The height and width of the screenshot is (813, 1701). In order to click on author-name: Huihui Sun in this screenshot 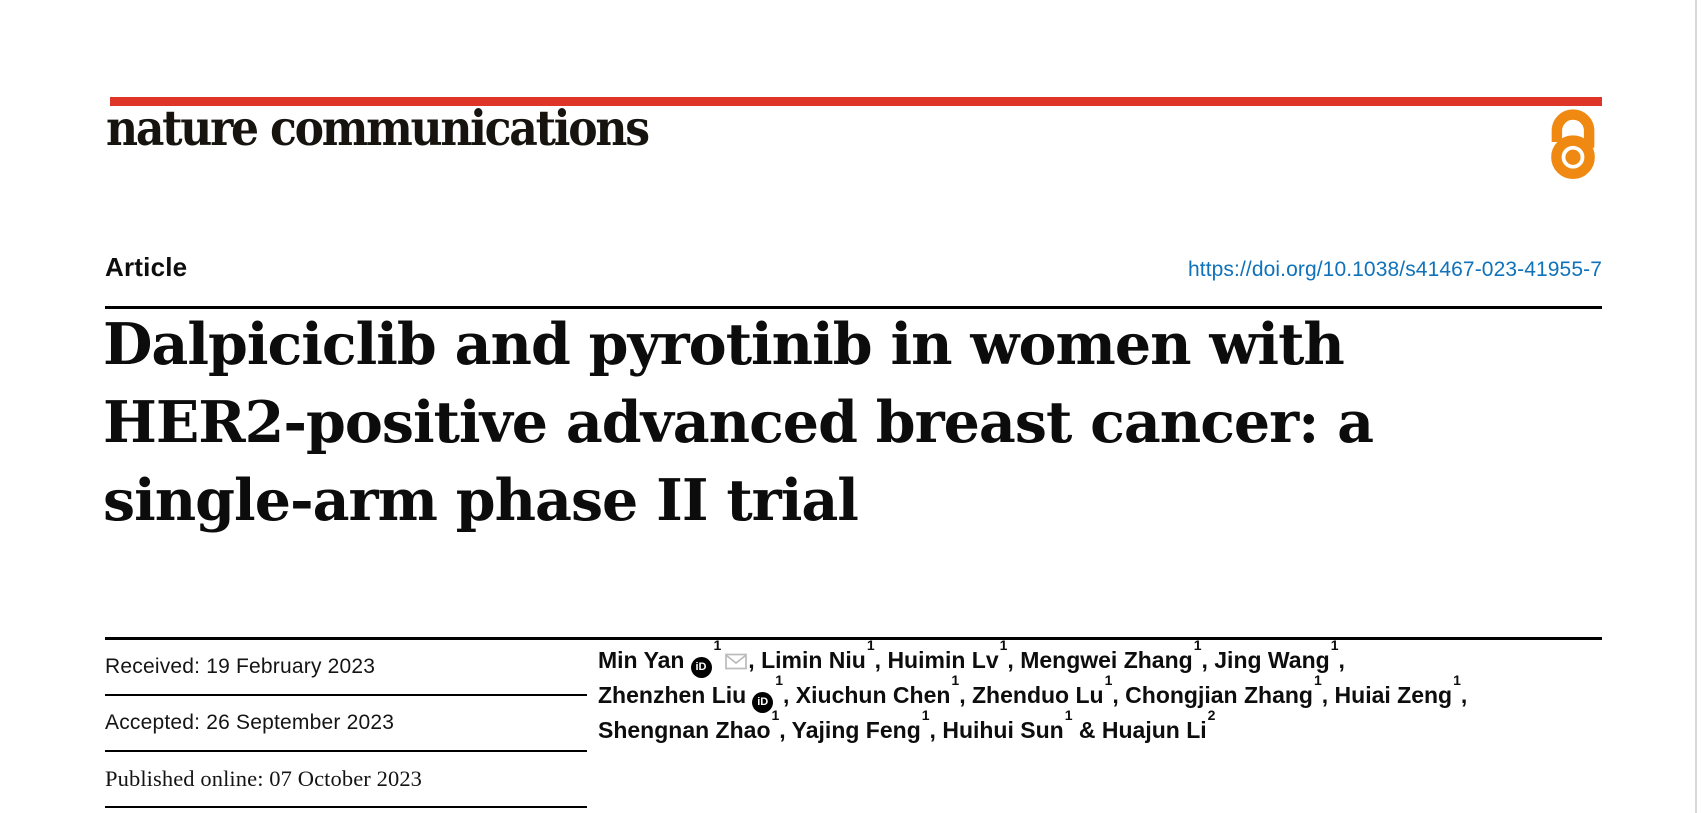, I will do `click(1003, 730)`.